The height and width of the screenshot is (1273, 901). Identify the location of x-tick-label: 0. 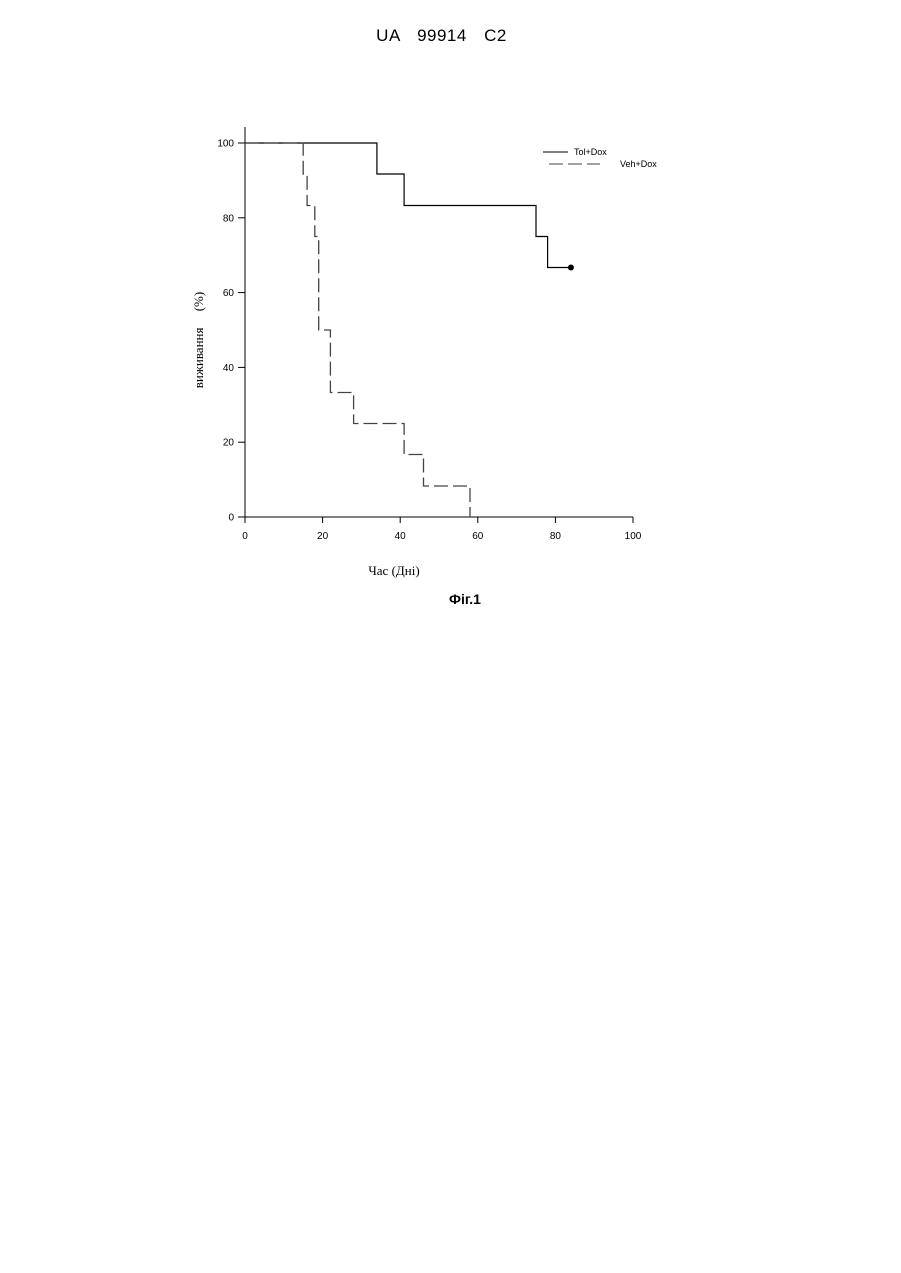
(245, 536).